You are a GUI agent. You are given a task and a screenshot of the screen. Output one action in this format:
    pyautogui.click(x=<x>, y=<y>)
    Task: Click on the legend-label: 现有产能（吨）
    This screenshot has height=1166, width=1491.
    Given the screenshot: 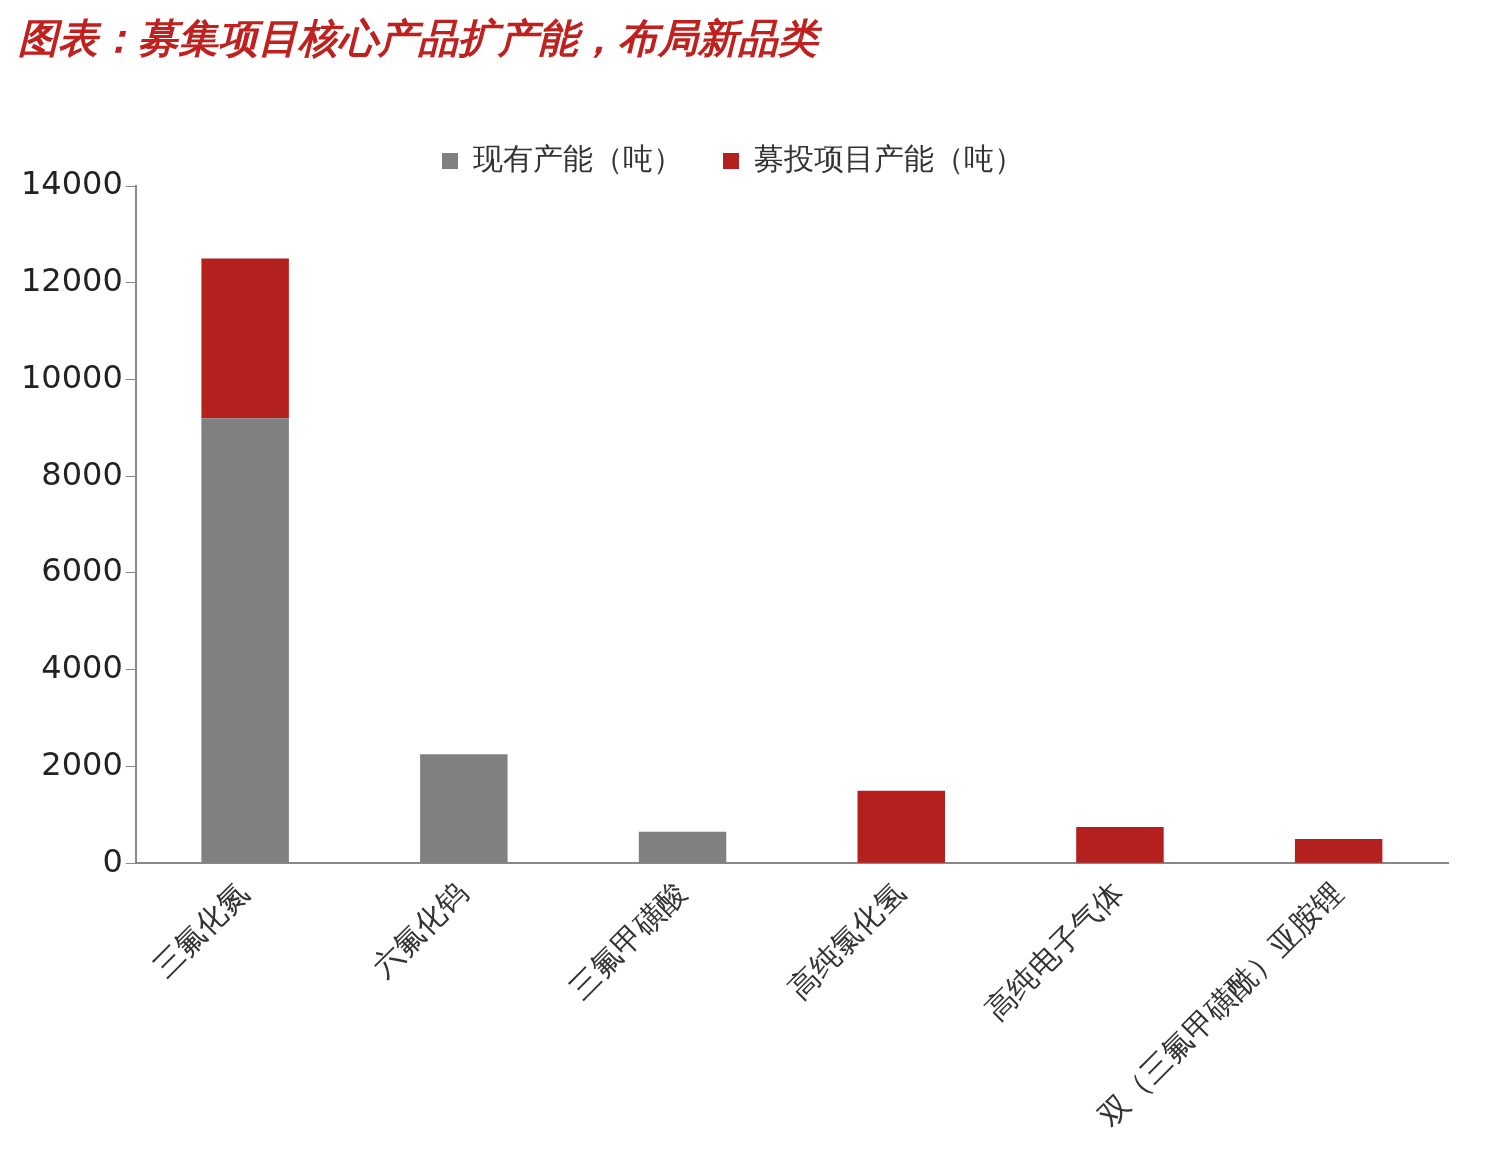 What is the action you would take?
    pyautogui.click(x=578, y=158)
    